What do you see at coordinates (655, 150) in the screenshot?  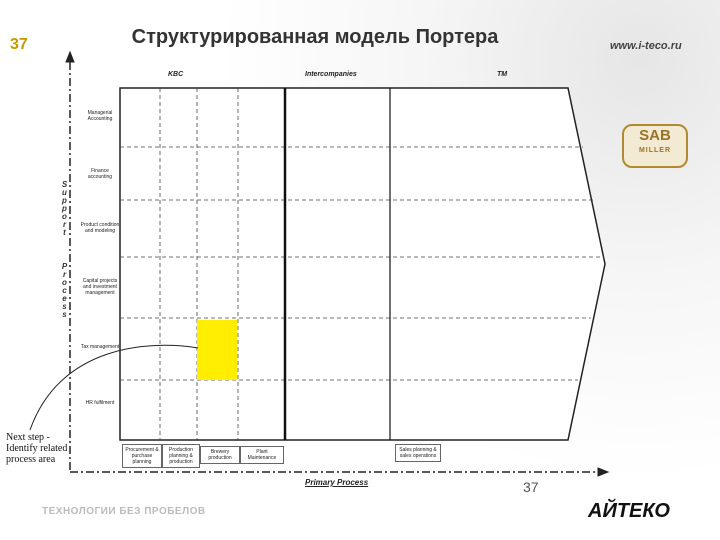 I see `logo-text: MILLER` at bounding box center [655, 150].